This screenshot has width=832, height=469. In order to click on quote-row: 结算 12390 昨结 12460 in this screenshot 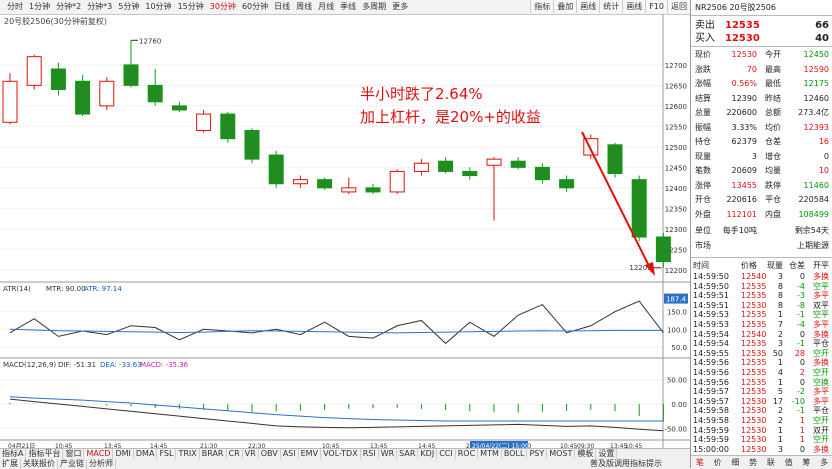, I will do `click(762, 98)`.